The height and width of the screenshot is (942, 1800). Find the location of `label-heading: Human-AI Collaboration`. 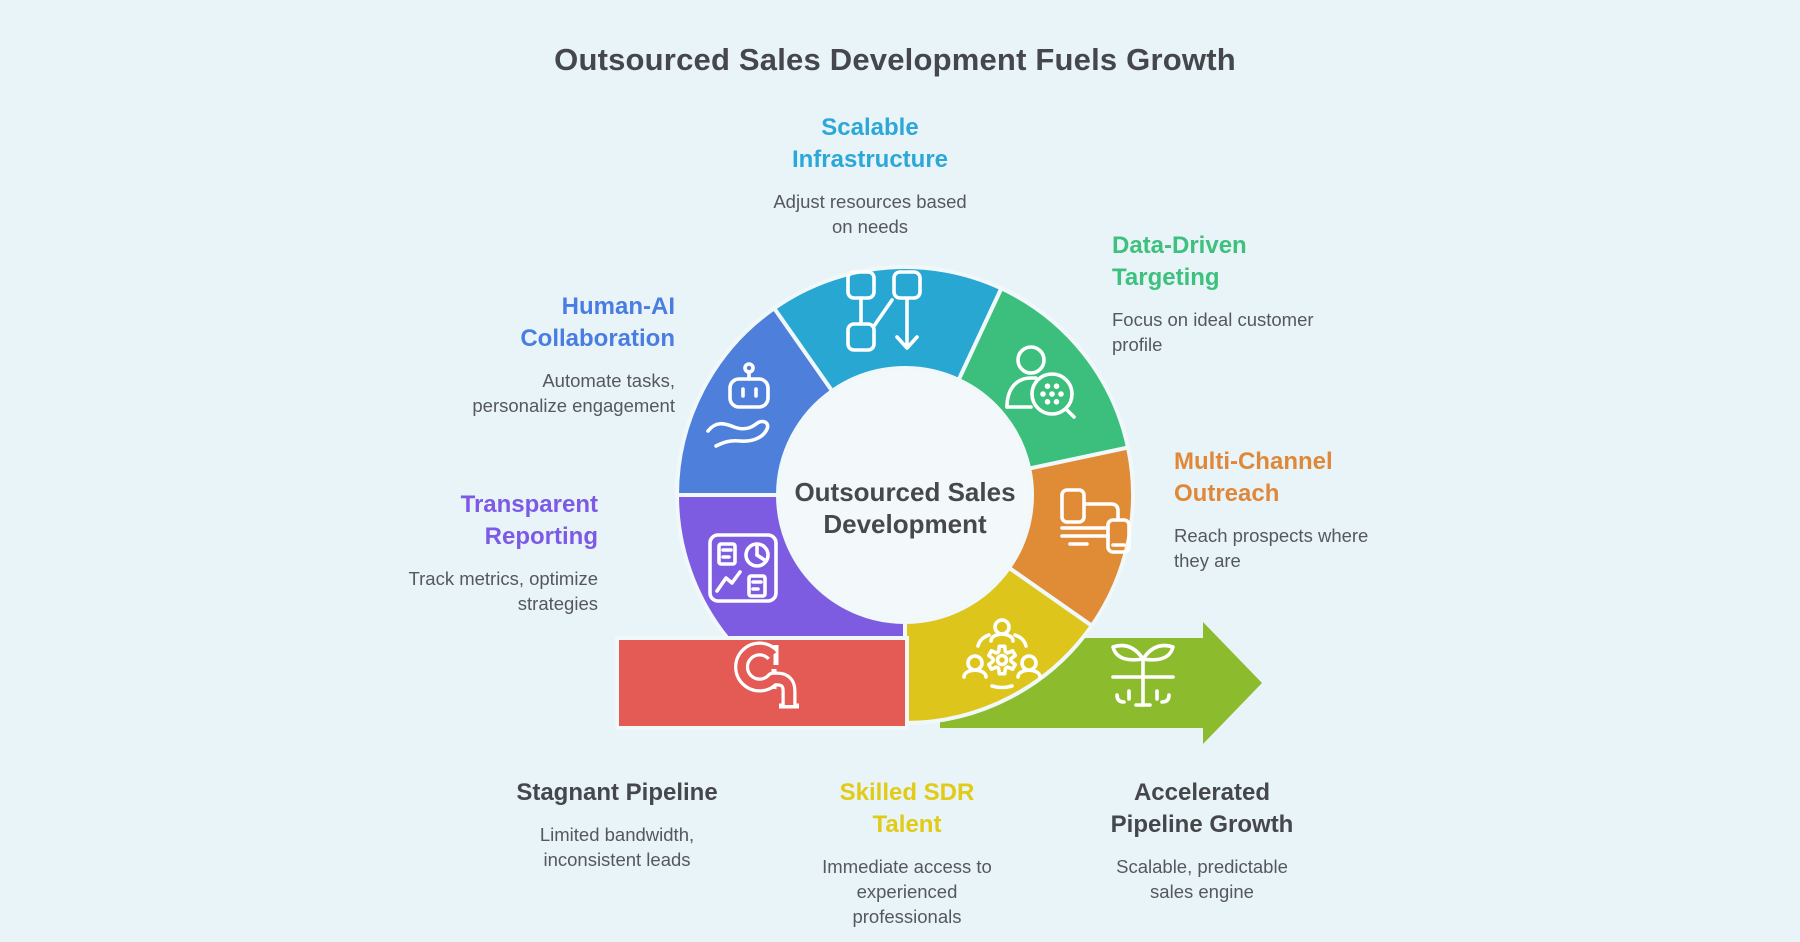

label-heading: Human-AI Collaboration is located at coordinates (597, 322).